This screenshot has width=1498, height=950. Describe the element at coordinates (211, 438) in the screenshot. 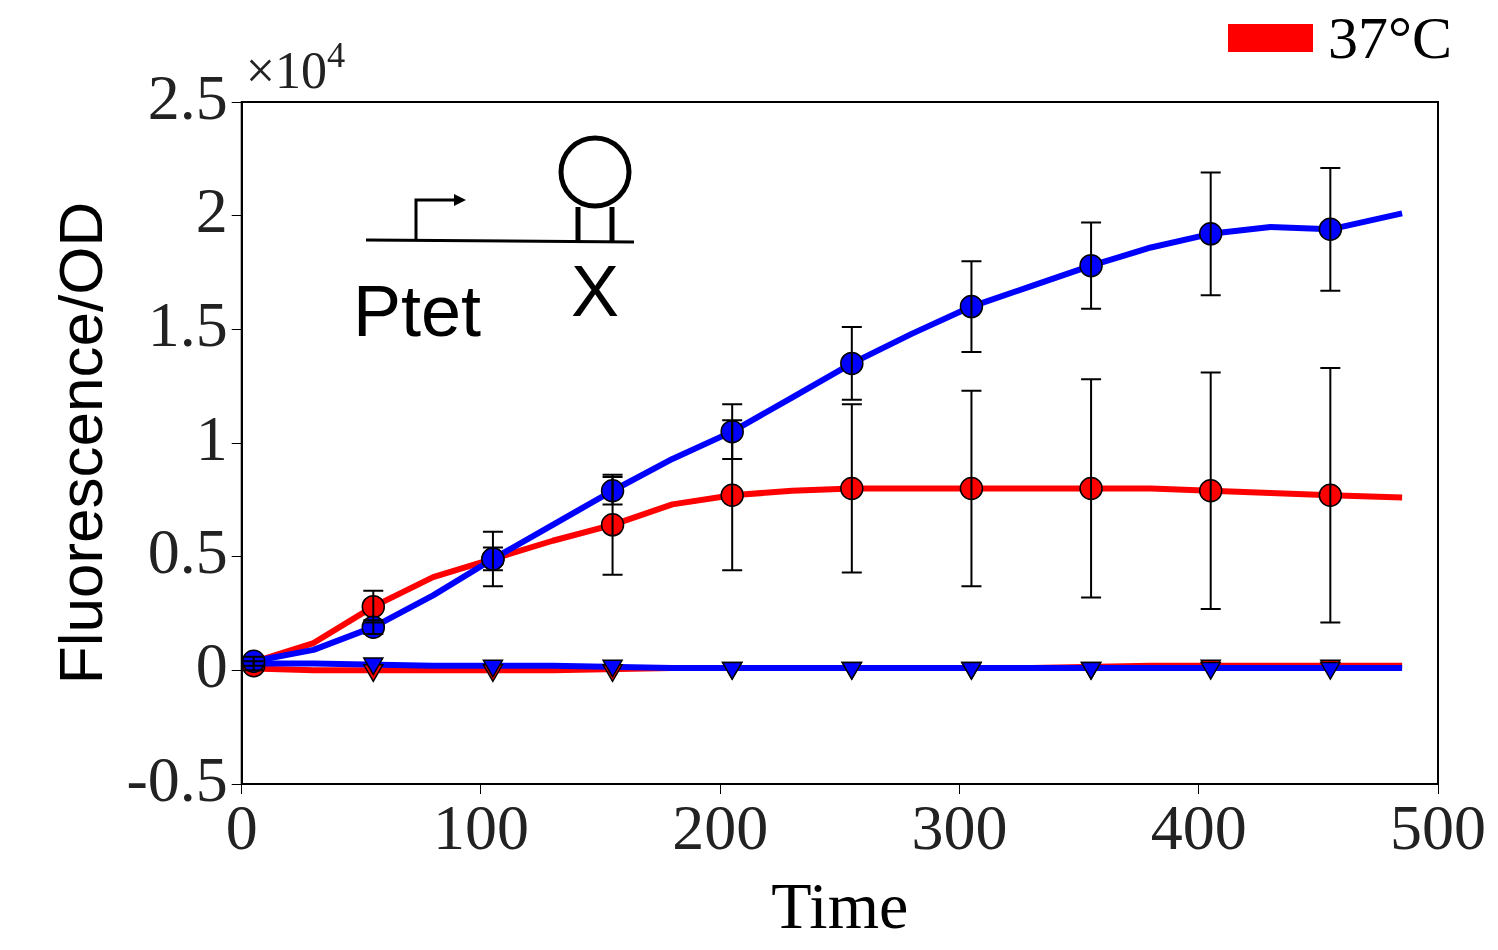

I see `y-tick-label: 1` at that location.